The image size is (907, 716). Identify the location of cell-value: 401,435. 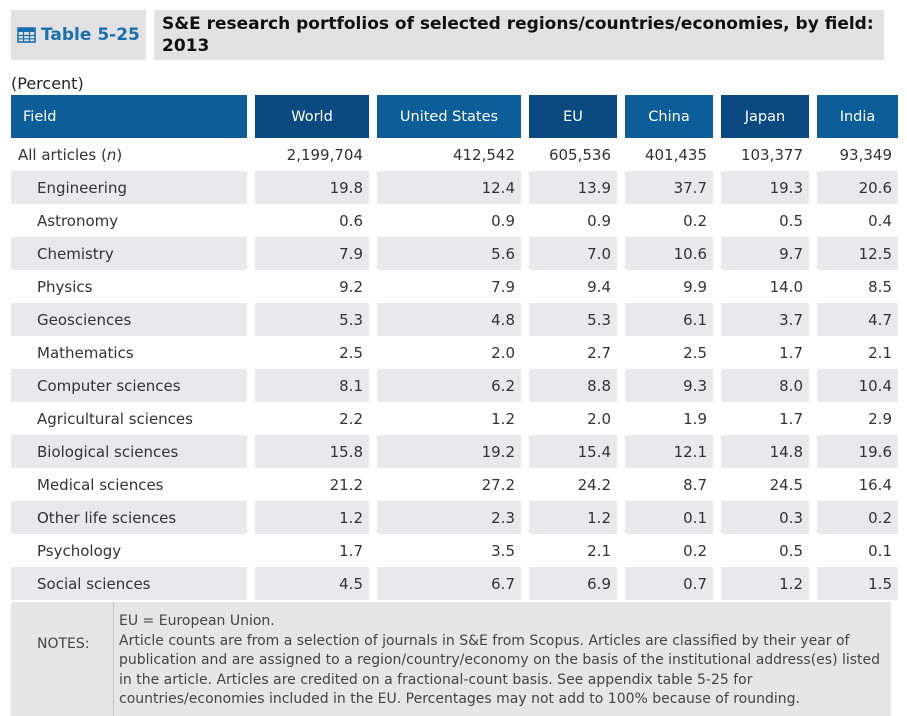
(671, 154).